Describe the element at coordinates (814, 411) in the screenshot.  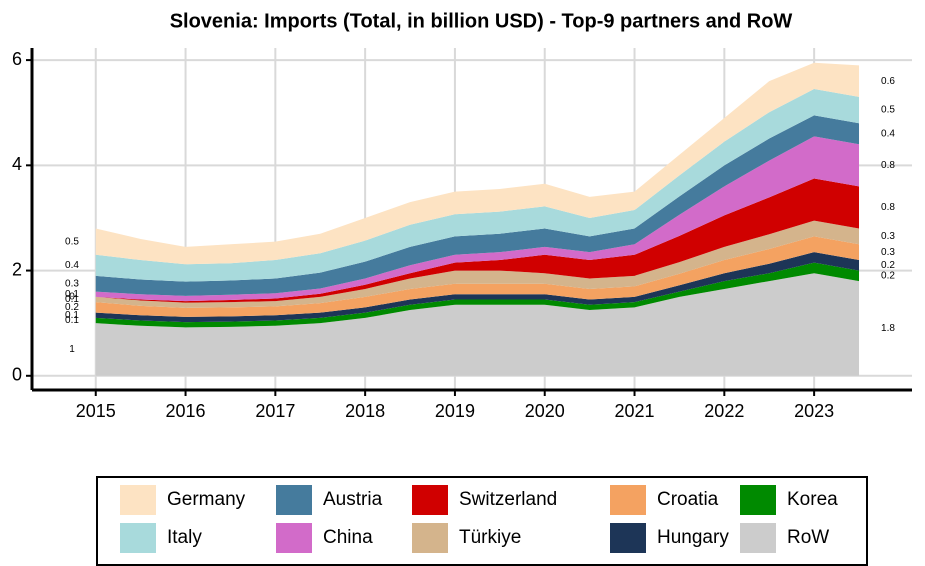
I see `x-tick-label: 2023` at that location.